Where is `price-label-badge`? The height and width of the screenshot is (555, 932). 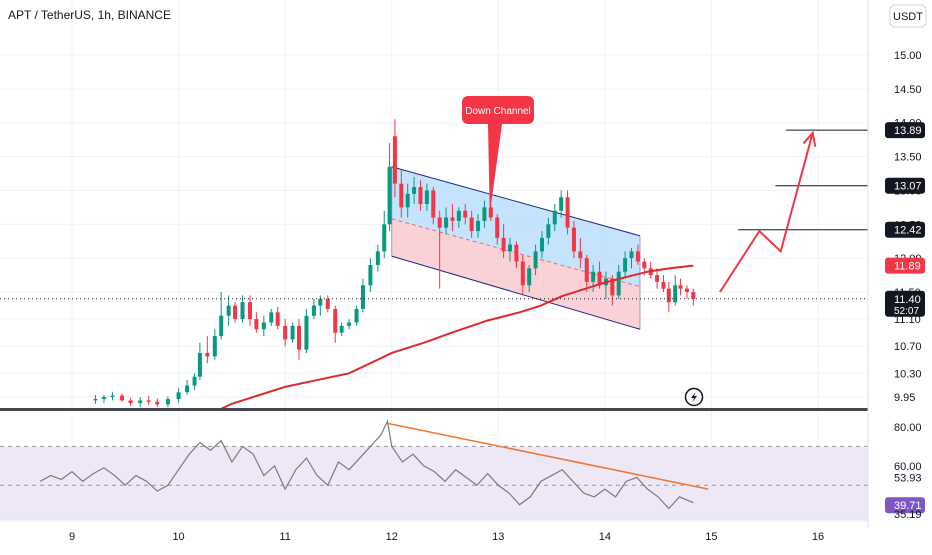
price-label-badge is located at coordinates (905, 185).